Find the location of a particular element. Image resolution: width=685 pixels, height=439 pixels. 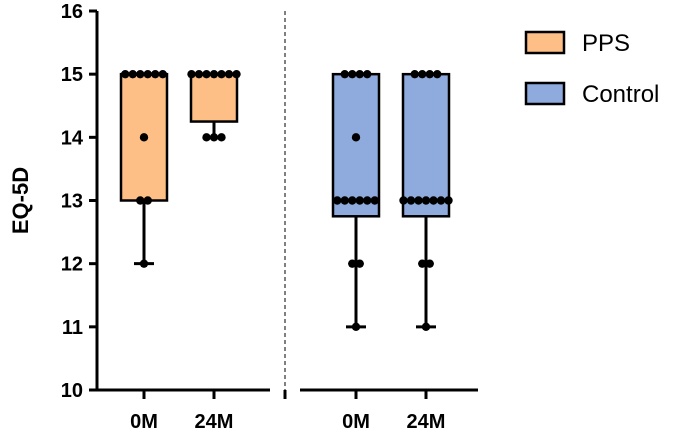

legend-label: Control is located at coordinates (620, 94).